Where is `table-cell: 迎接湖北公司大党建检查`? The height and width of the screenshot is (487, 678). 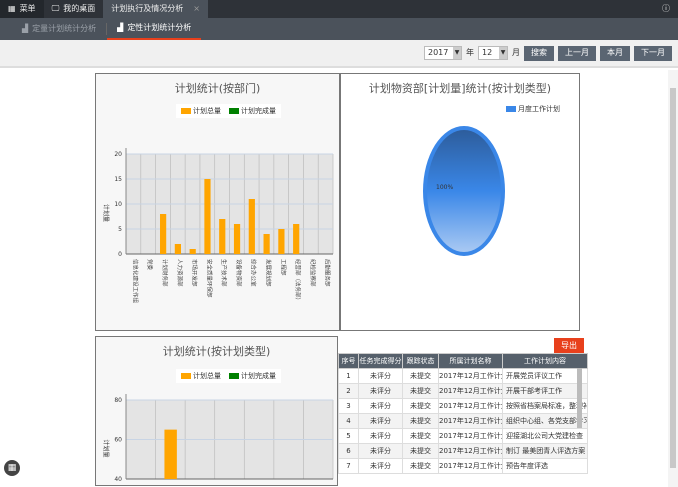
table-cell: 迎接湖北公司大党建检查 is located at coordinates (545, 436).